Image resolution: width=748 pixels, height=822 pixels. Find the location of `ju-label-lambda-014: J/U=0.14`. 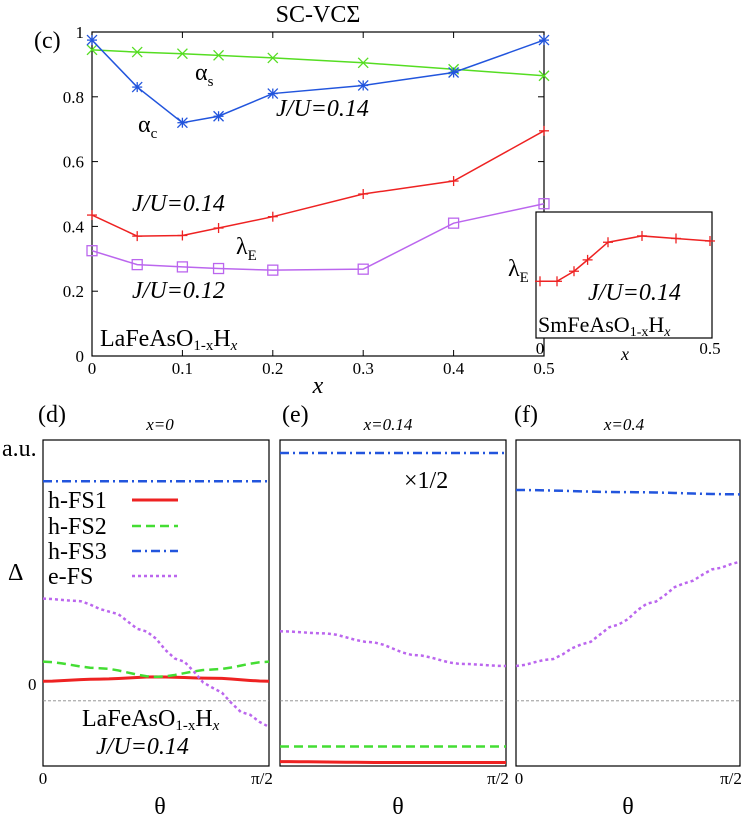

ju-label-lambda-014: J/U=0.14 is located at coordinates (178, 204).